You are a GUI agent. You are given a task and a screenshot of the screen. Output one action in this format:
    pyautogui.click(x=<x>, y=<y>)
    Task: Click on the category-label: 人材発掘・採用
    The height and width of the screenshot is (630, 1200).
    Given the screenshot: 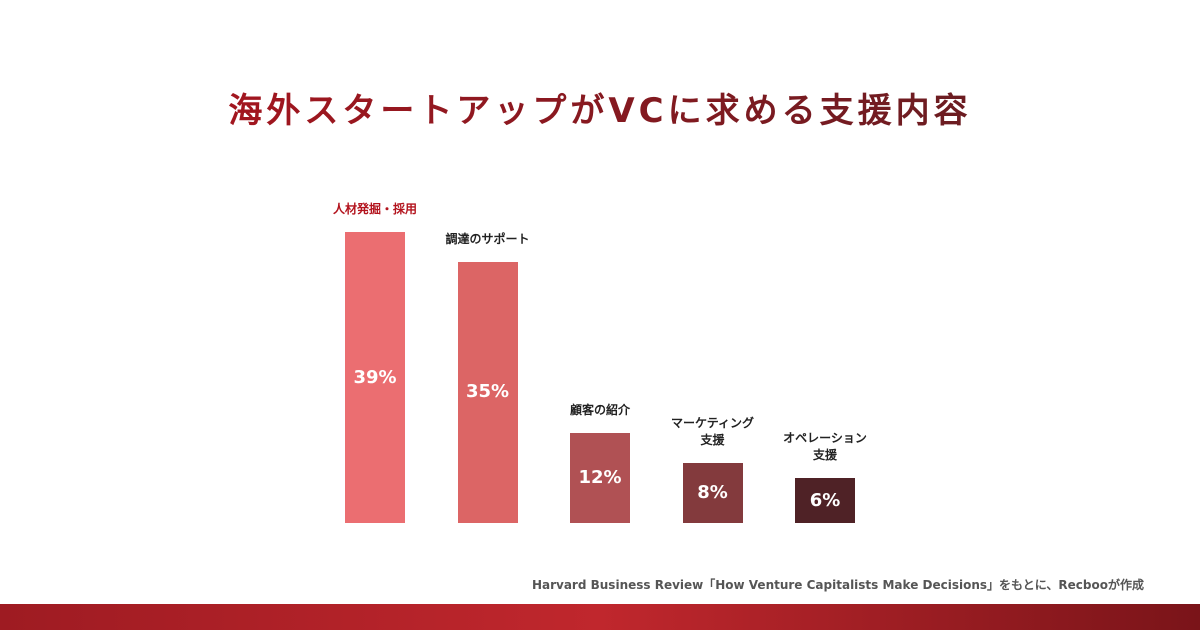 What is the action you would take?
    pyautogui.click(x=374, y=209)
    